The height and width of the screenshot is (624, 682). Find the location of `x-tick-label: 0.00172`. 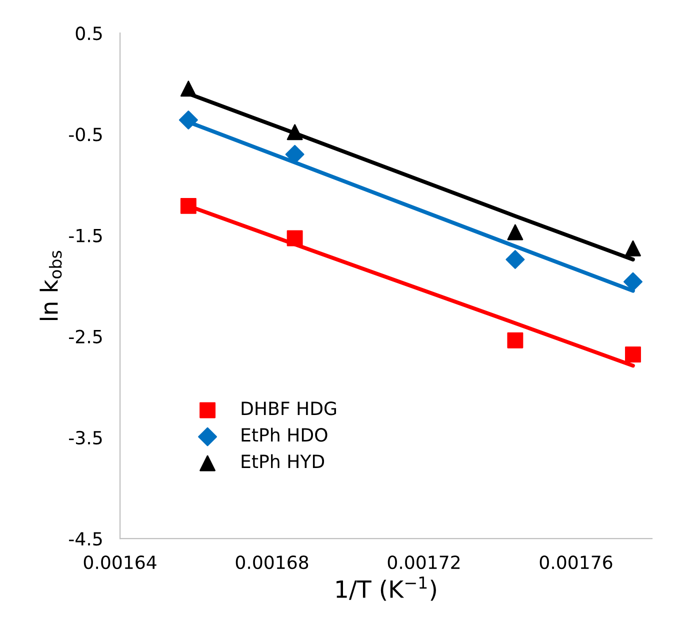

x-tick-label: 0.00172 is located at coordinates (424, 562).